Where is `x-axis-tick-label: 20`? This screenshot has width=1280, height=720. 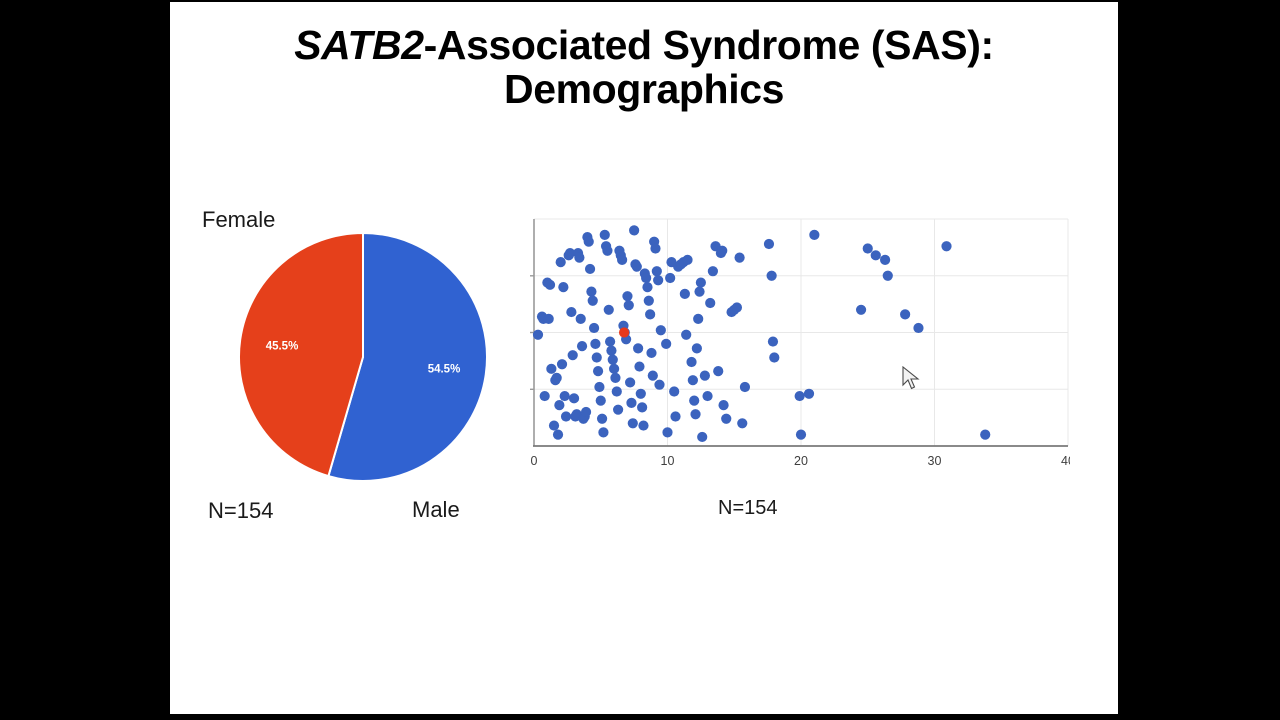 x-axis-tick-label: 20 is located at coordinates (801, 461).